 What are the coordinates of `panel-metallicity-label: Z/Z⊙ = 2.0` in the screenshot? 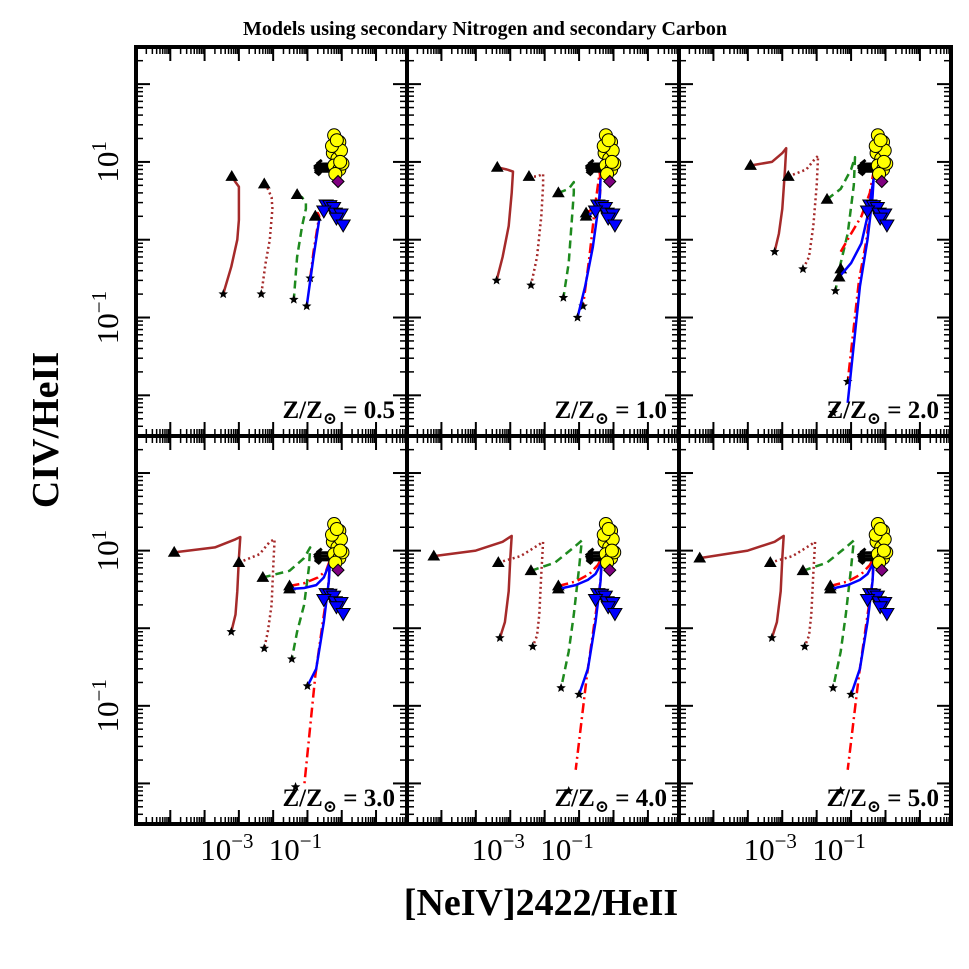 It's located at (882, 412).